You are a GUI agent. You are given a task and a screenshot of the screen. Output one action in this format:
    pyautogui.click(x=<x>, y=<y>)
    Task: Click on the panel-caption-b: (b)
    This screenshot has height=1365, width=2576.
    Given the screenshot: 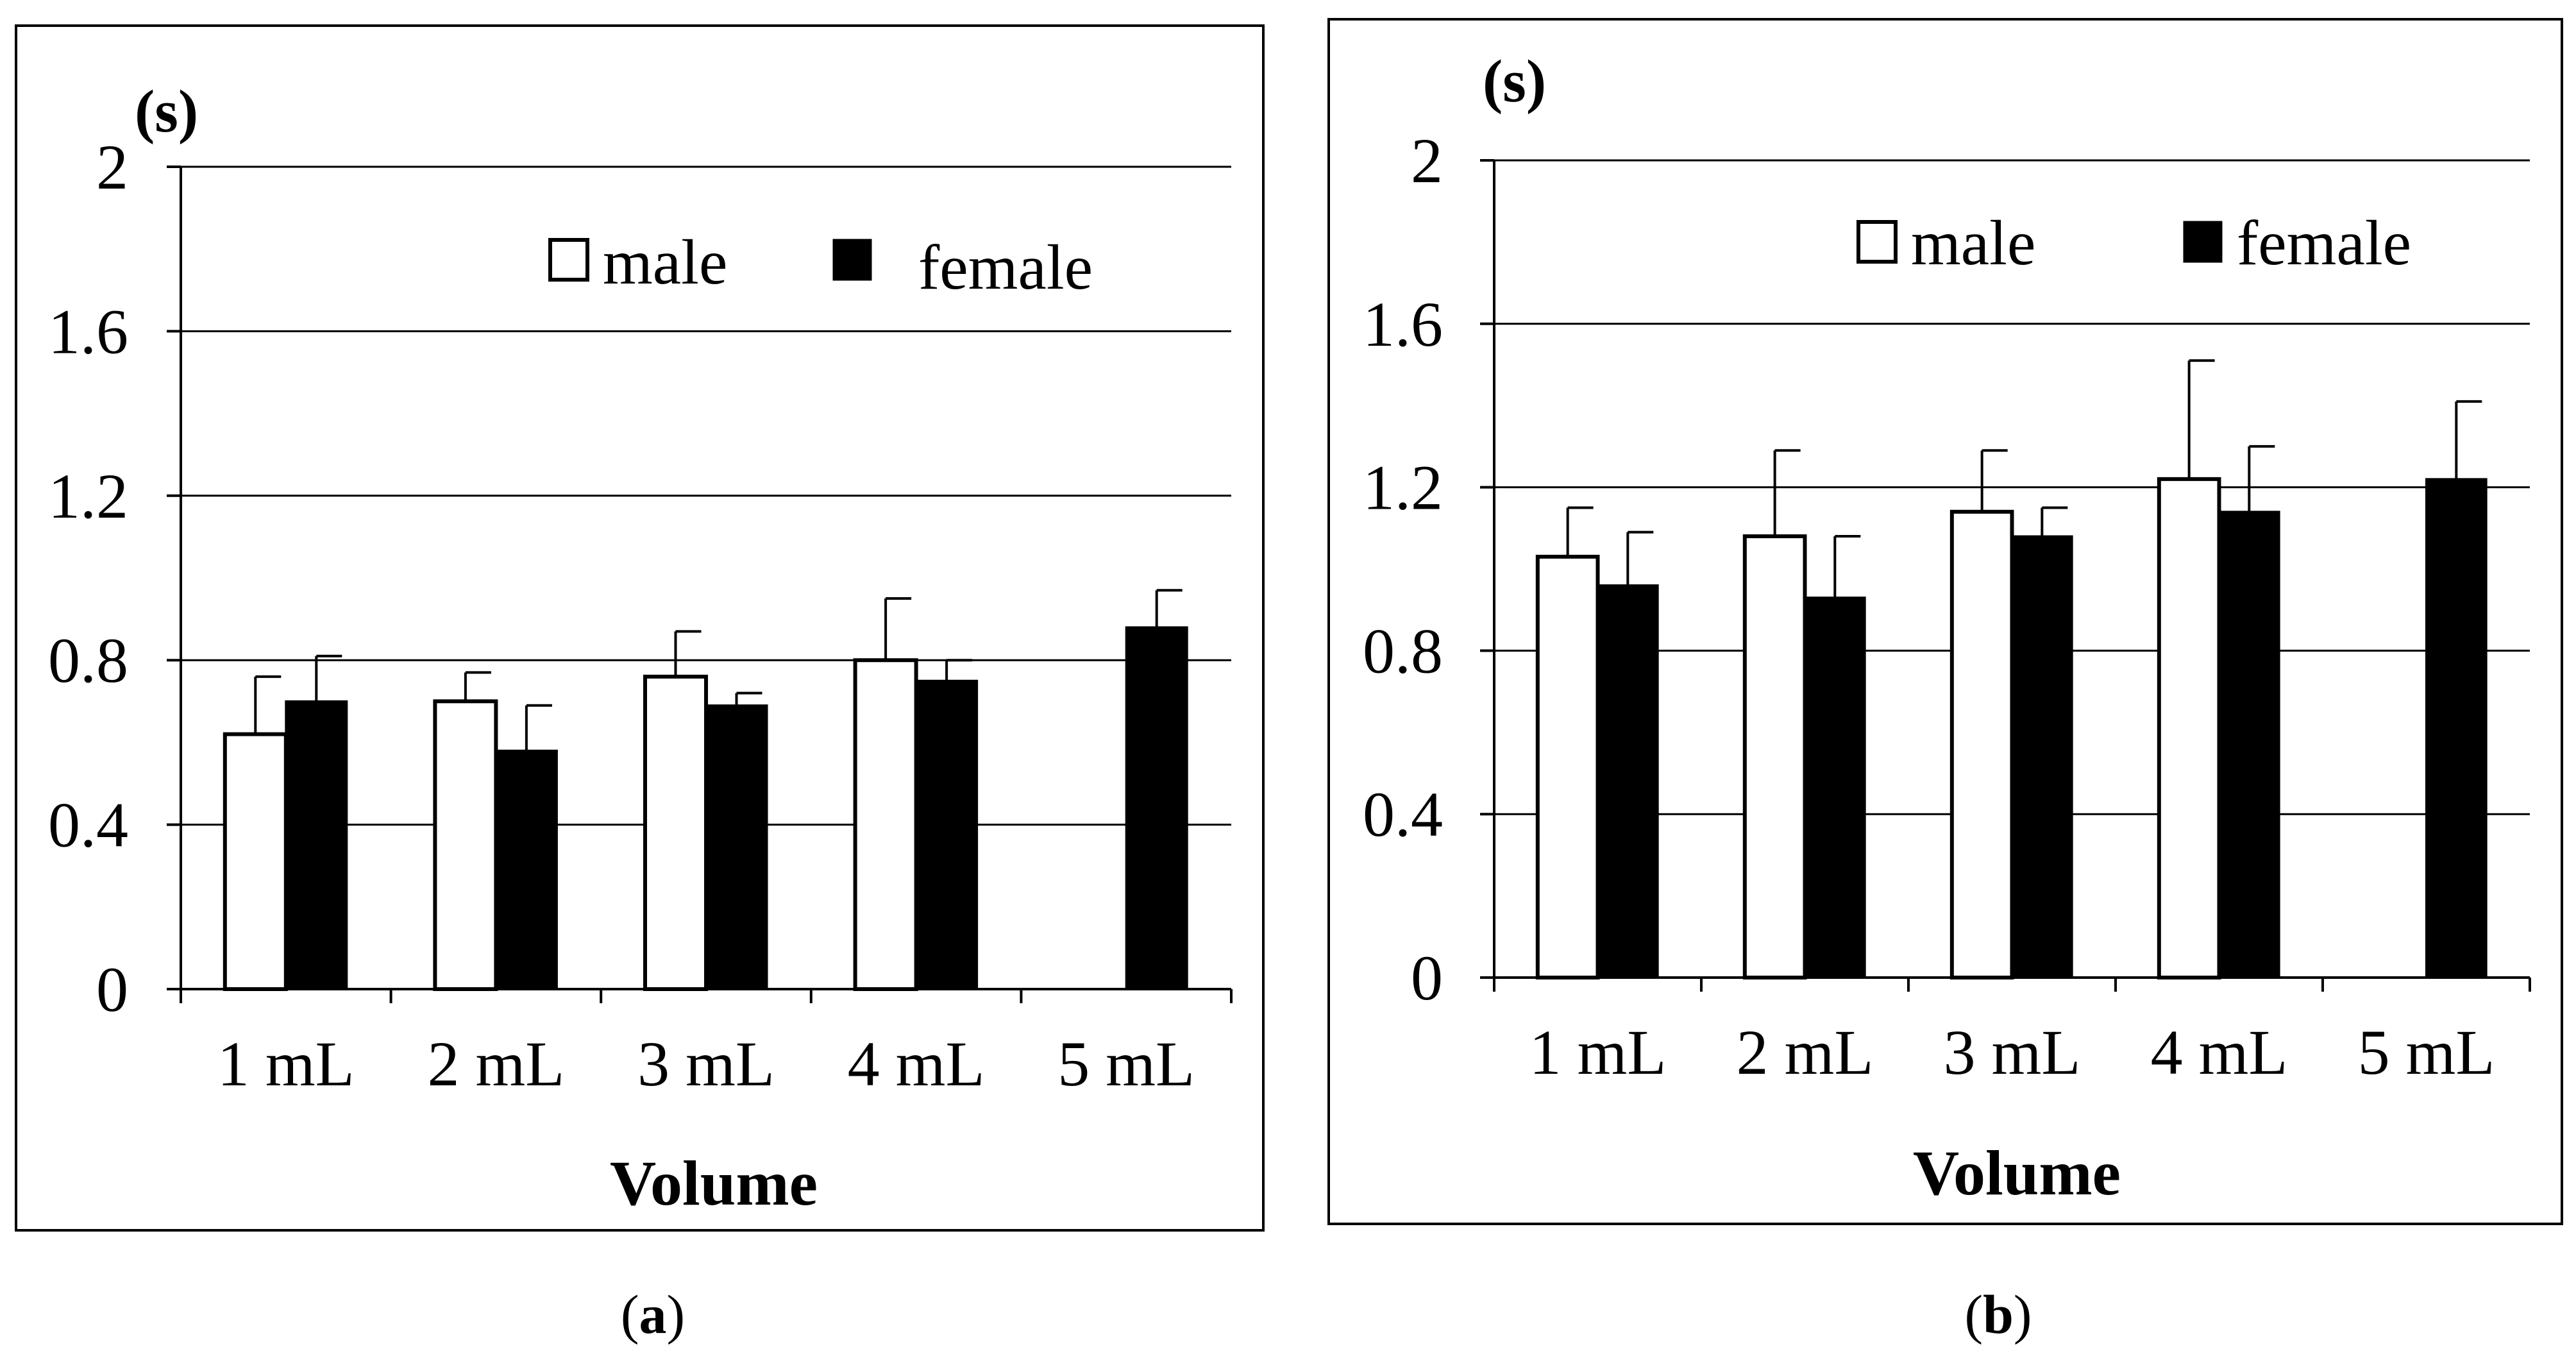 What is the action you would take?
    pyautogui.click(x=1998, y=1315)
    